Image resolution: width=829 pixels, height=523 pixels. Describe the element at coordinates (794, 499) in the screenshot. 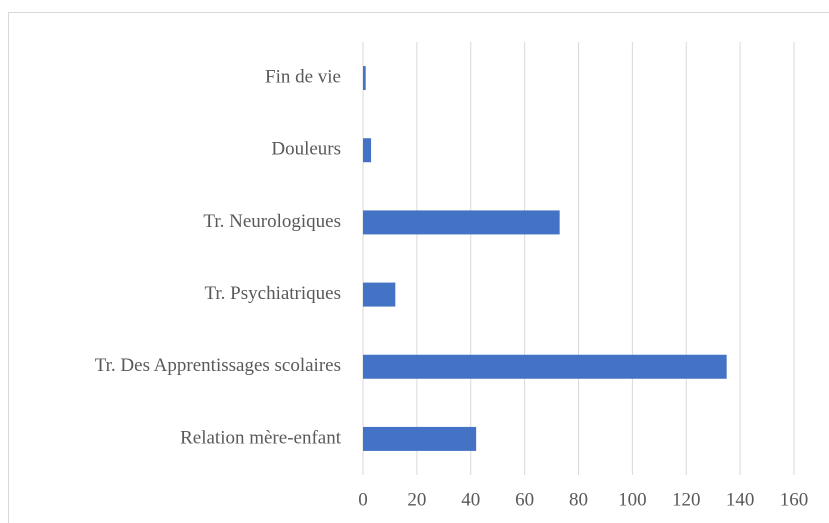

I see `x-tick-label: 160` at that location.